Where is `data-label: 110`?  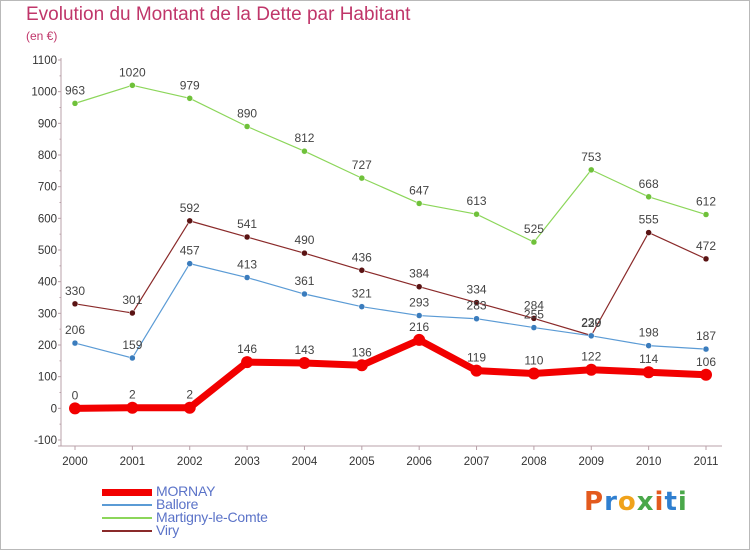 data-label: 110 is located at coordinates (533, 361).